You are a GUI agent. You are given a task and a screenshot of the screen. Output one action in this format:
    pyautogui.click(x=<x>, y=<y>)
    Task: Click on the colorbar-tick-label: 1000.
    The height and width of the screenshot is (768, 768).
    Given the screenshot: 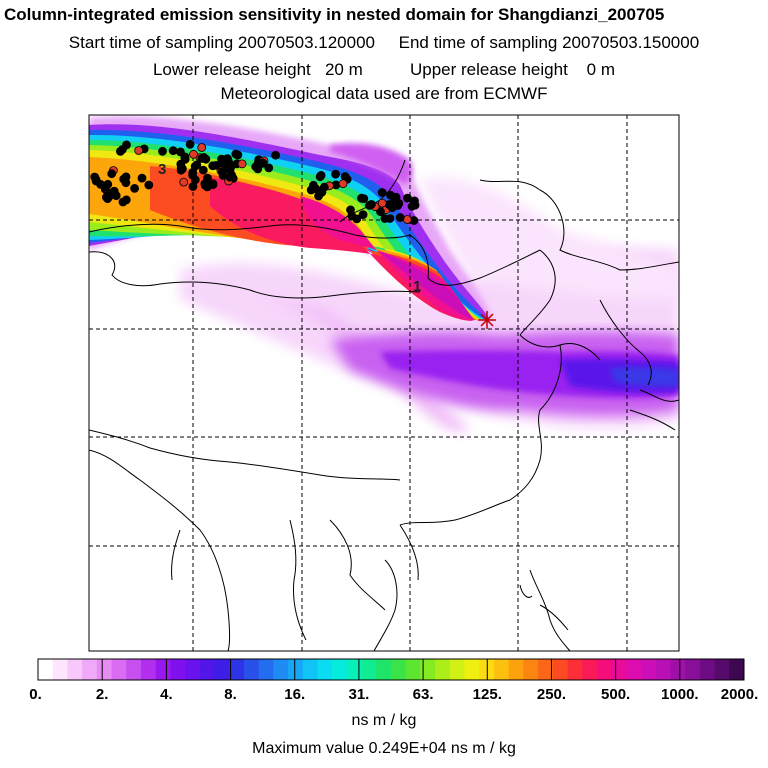 What is the action you would take?
    pyautogui.click(x=680, y=694)
    